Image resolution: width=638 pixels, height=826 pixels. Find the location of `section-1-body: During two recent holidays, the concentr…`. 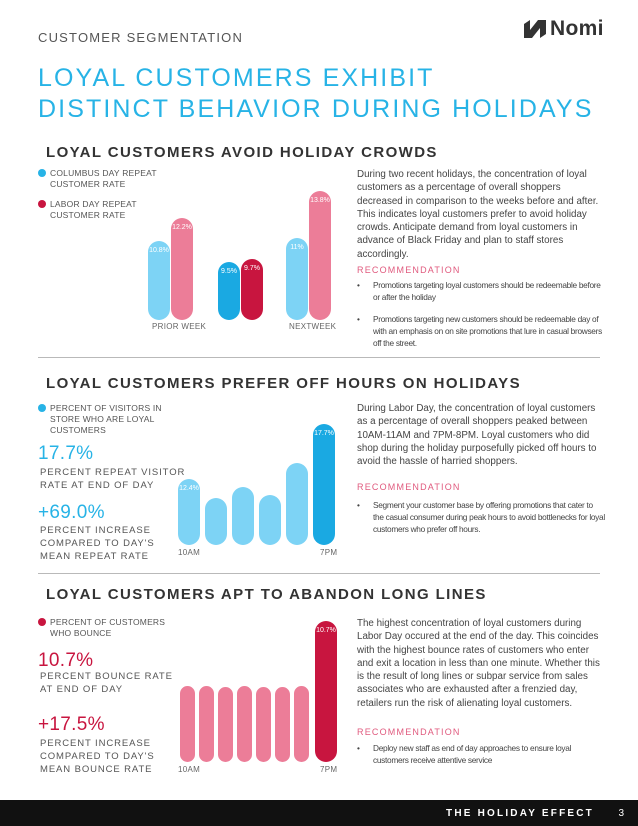

section-1-body: During two recent holidays, the concentr… is located at coordinates (478, 214).